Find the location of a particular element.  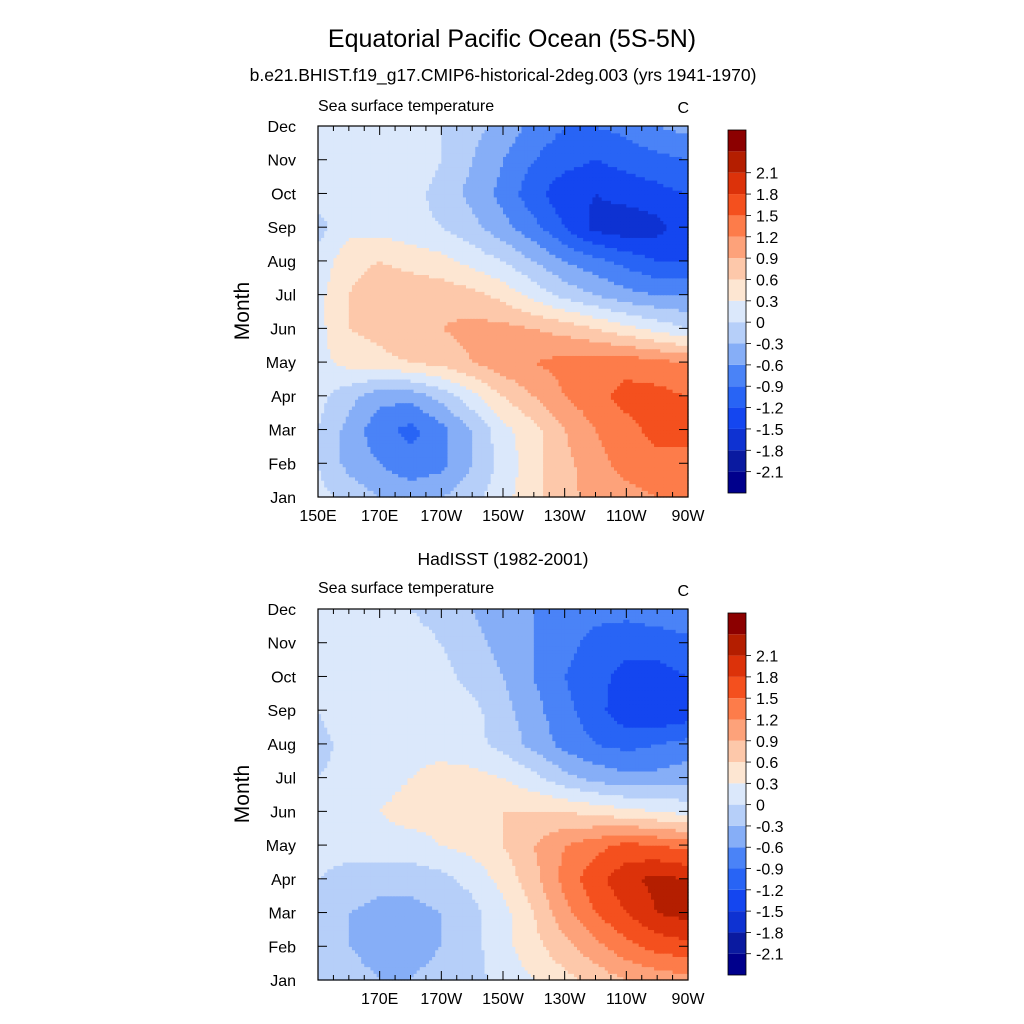

units-label: C is located at coordinates (683, 108).